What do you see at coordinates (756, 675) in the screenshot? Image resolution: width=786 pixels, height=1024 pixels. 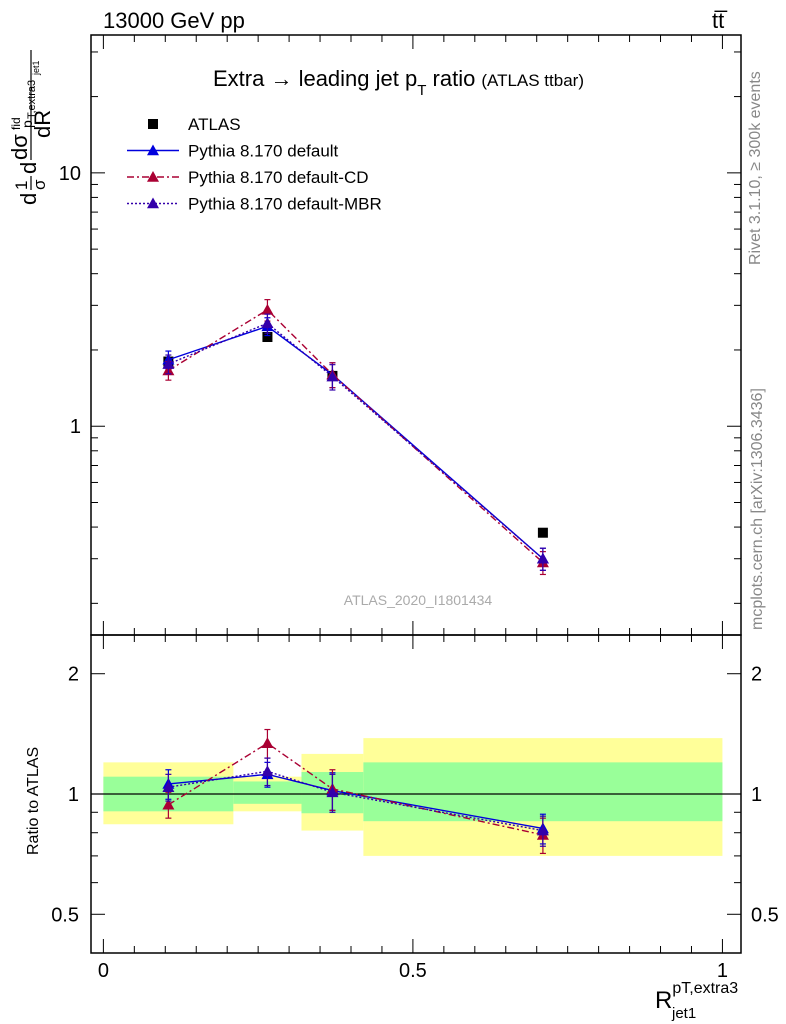 I see `ratio-ytick-label-right: 2` at bounding box center [756, 675].